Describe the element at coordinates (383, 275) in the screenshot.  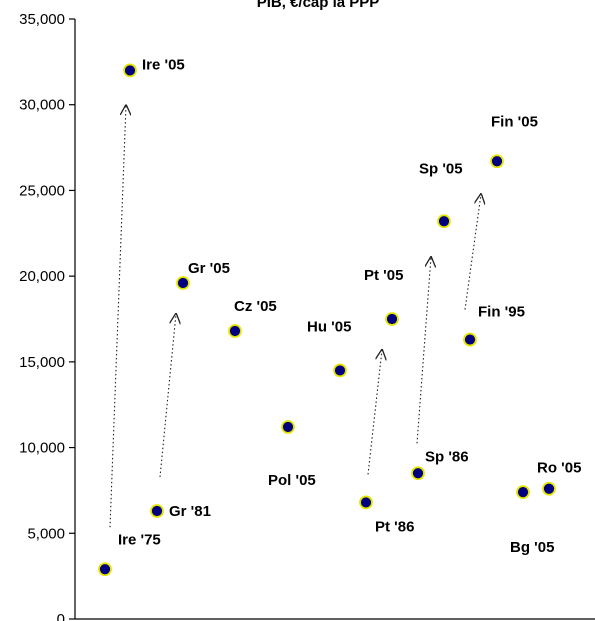
I see `data-label-pt-05: Pt '05` at that location.